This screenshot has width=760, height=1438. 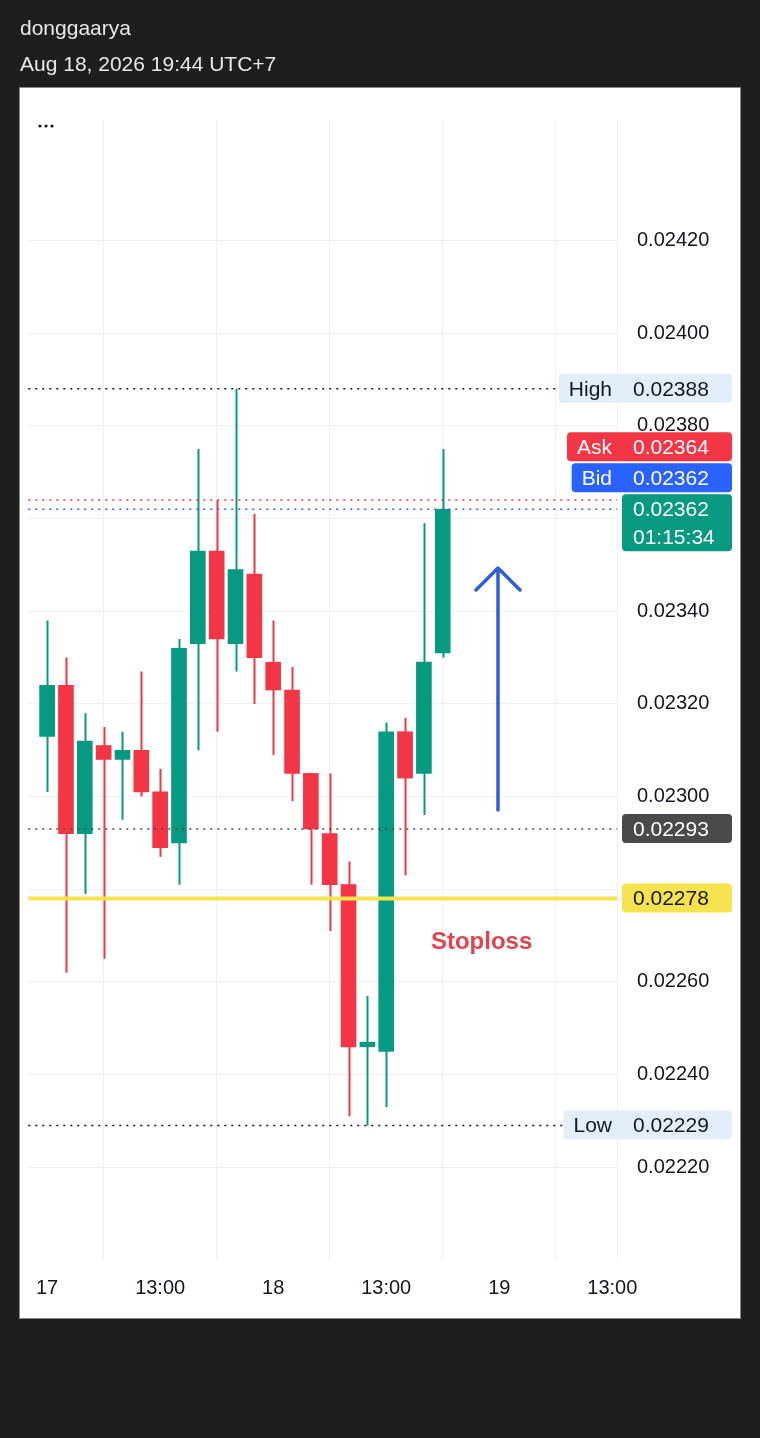 I want to click on text: 01:15:34, so click(x=674, y=537).